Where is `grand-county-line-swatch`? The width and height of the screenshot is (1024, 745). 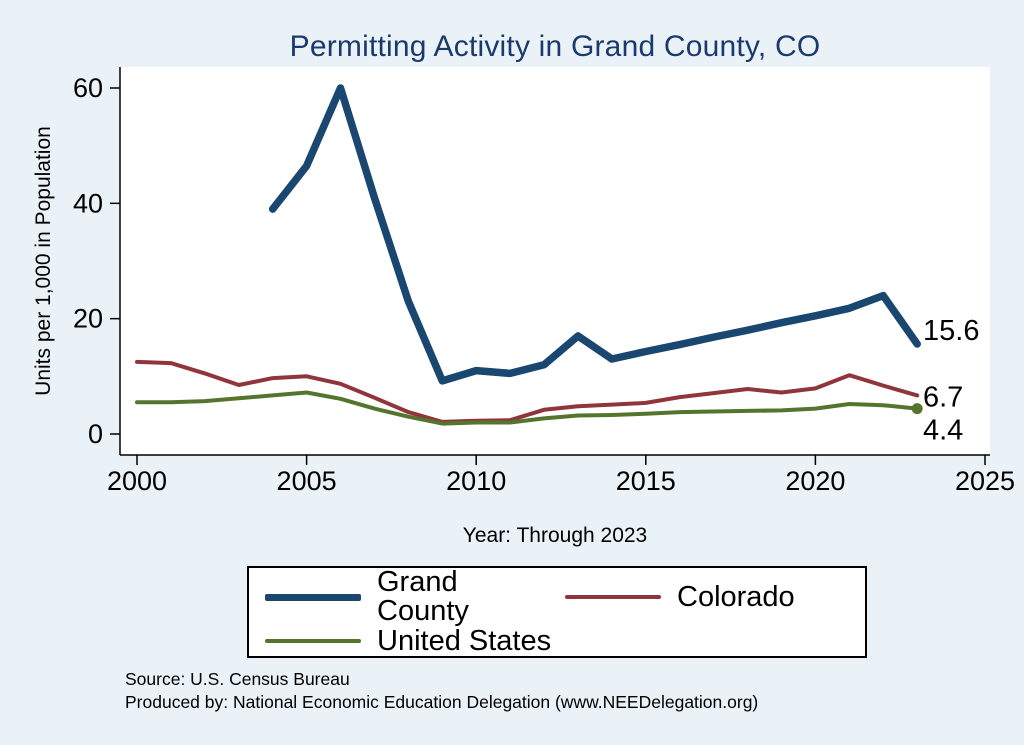
grand-county-line-swatch is located at coordinates (313, 597).